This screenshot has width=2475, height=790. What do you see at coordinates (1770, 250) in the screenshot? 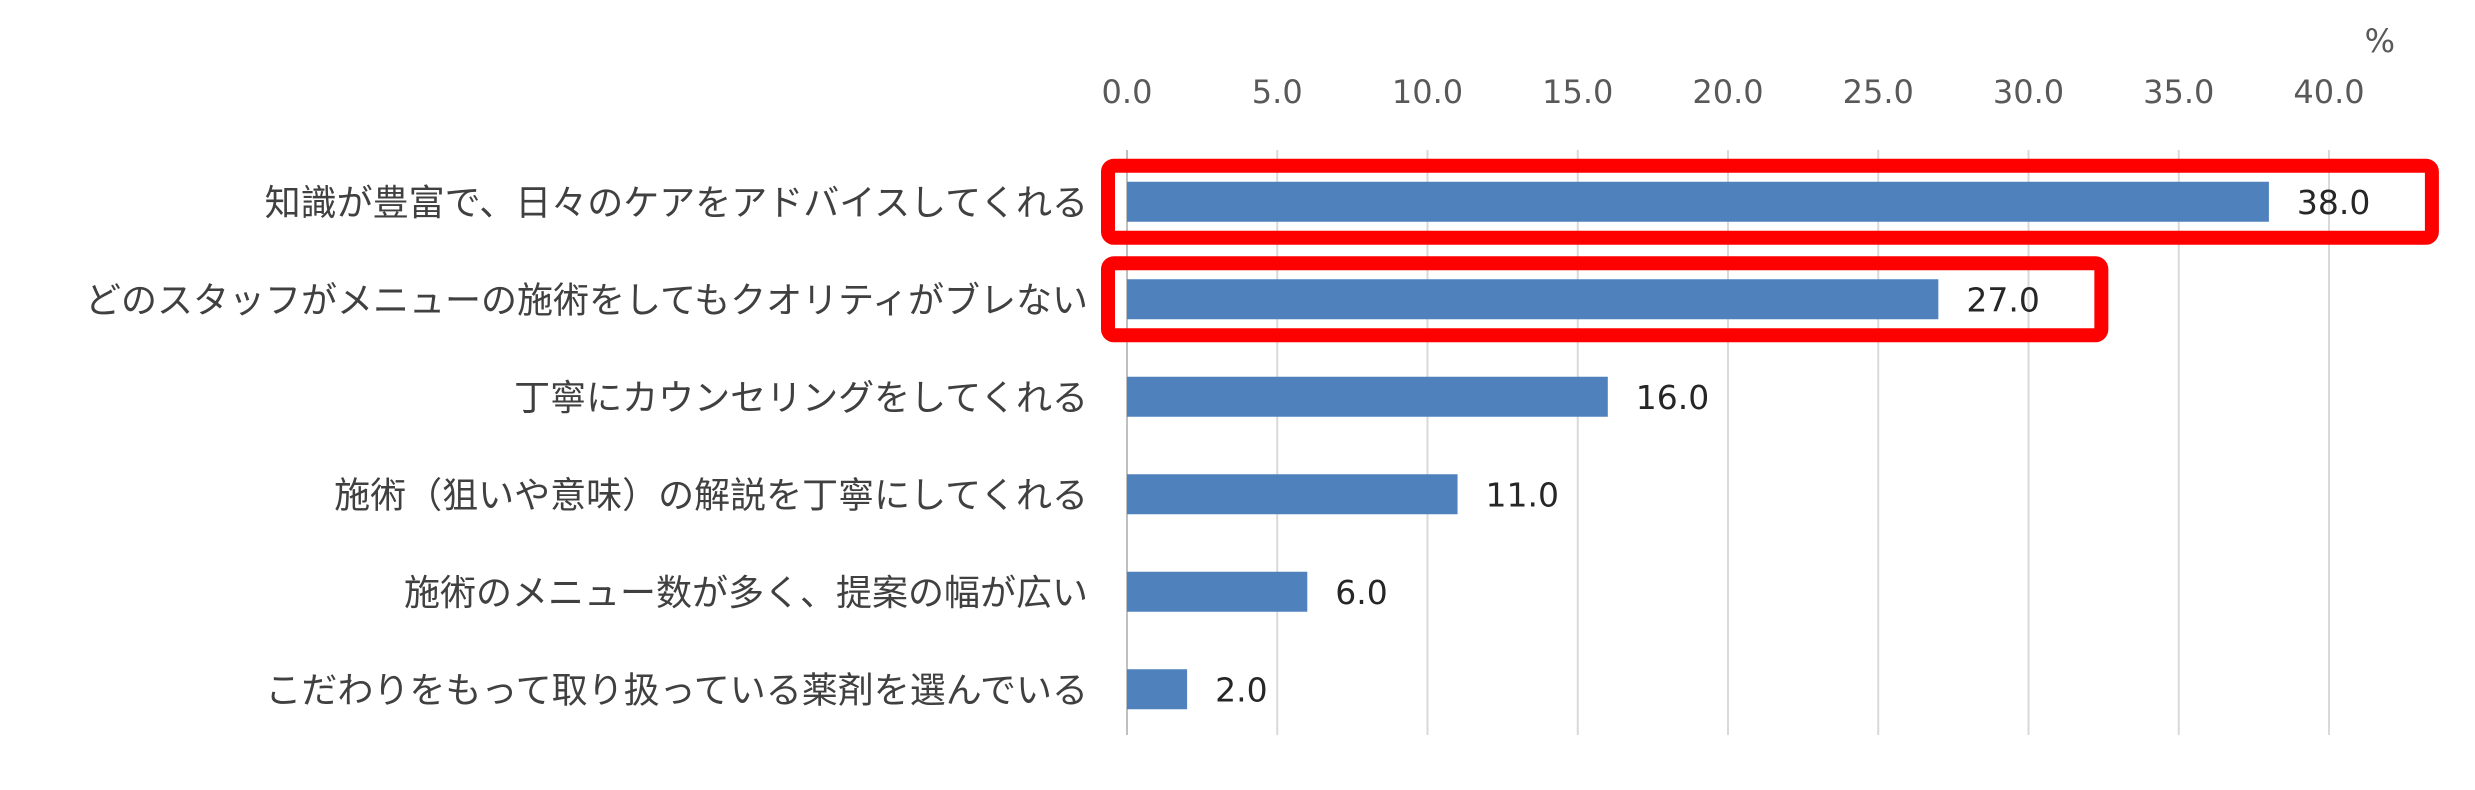
I see `highlight-boxes` at bounding box center [1770, 250].